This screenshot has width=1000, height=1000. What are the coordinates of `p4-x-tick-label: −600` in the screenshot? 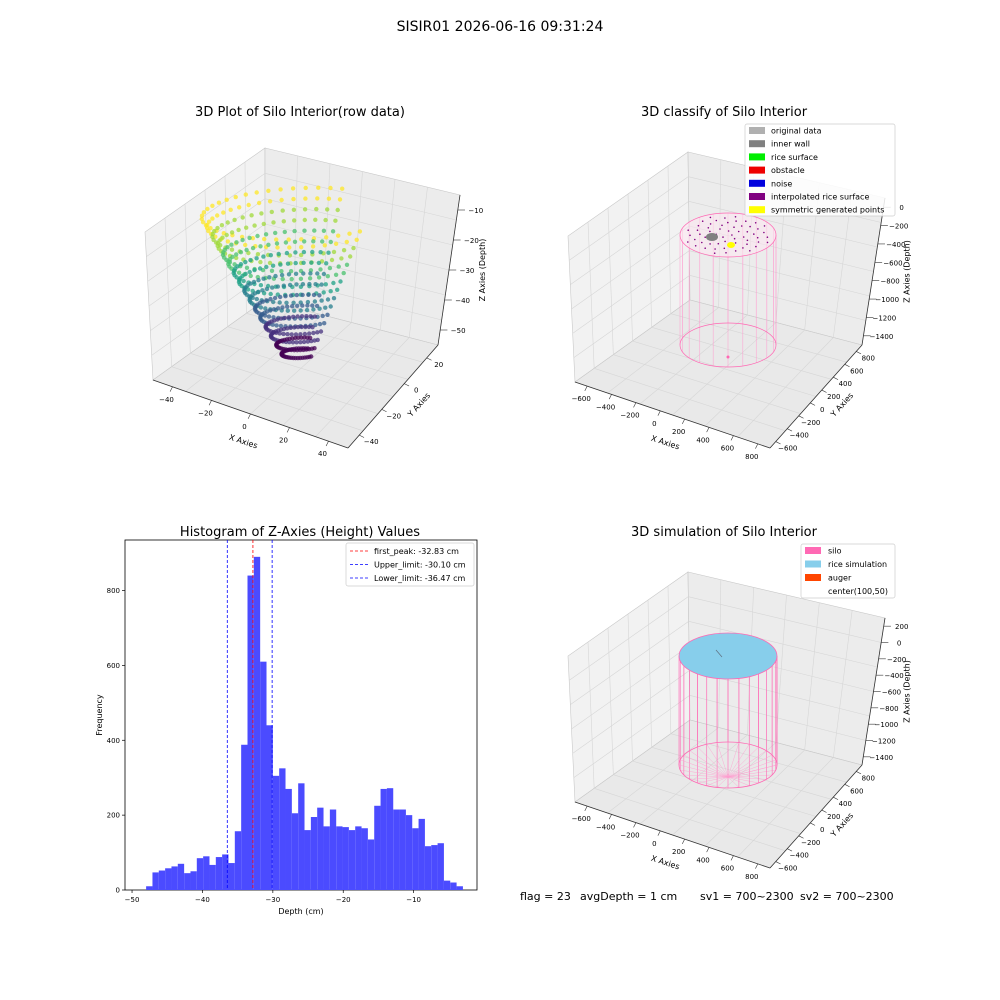 It's located at (581, 819).